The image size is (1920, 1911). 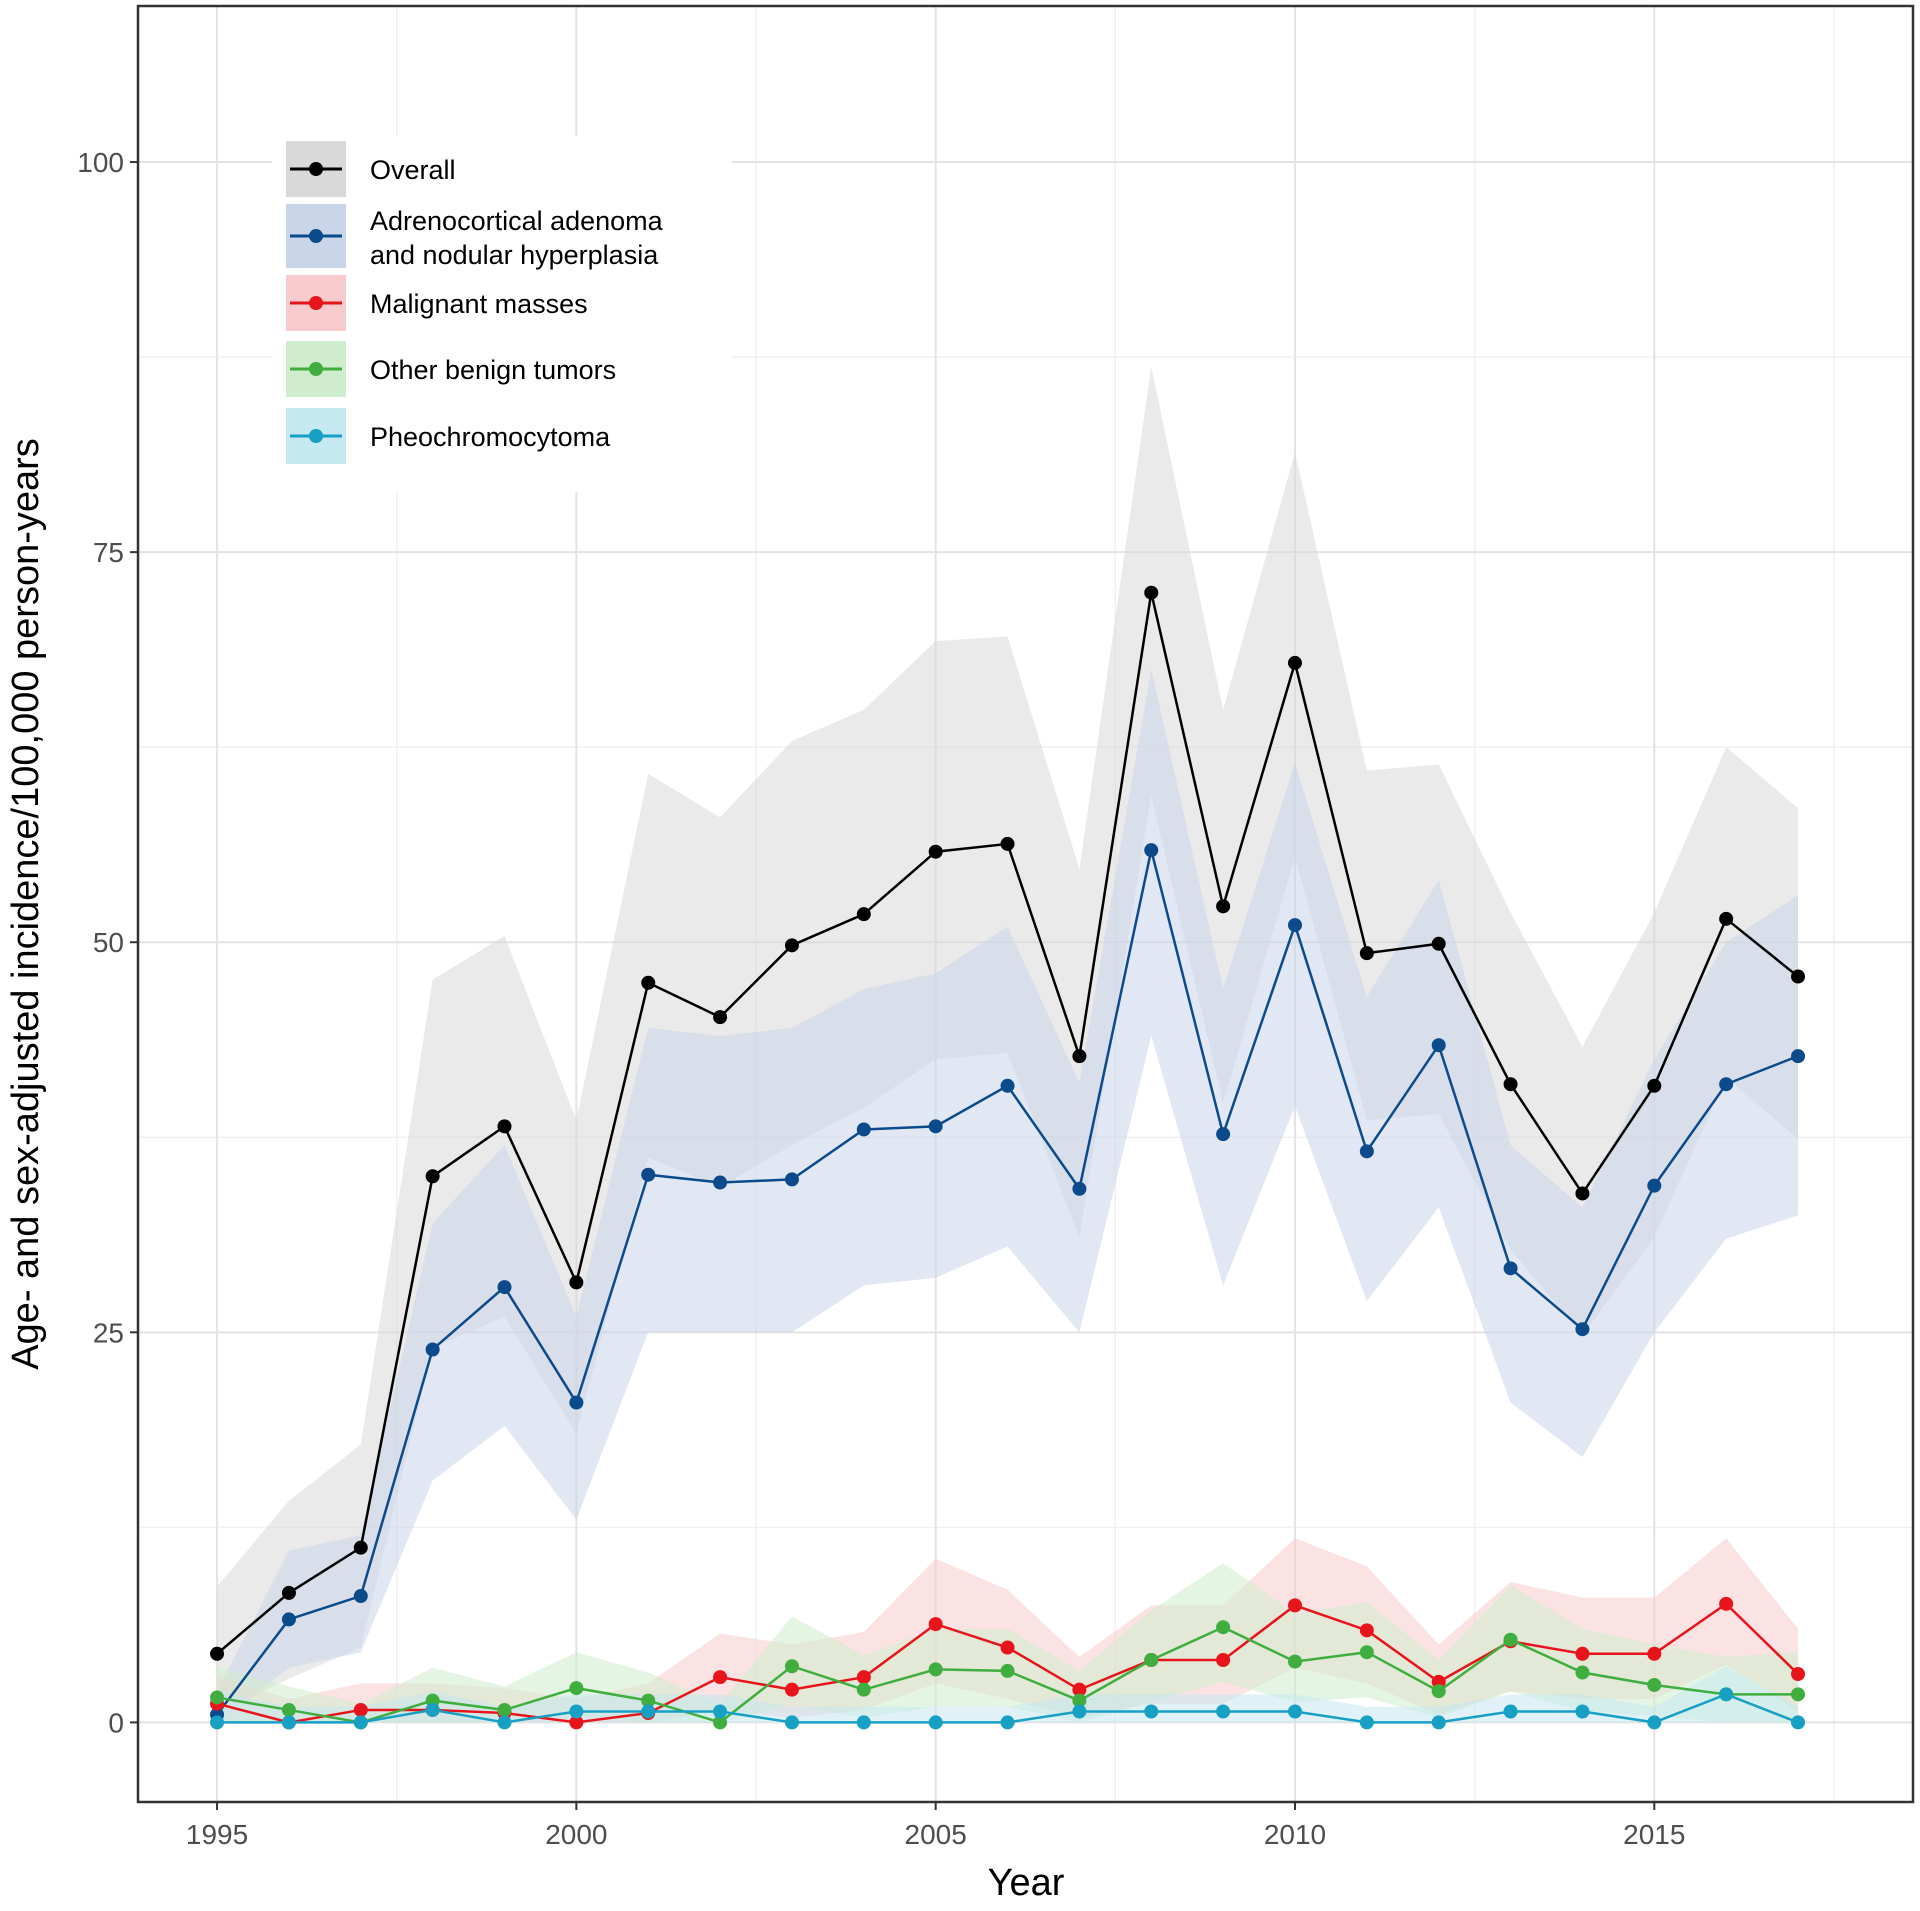 I want to click on legend-label: Other benign tumors, so click(x=493, y=370).